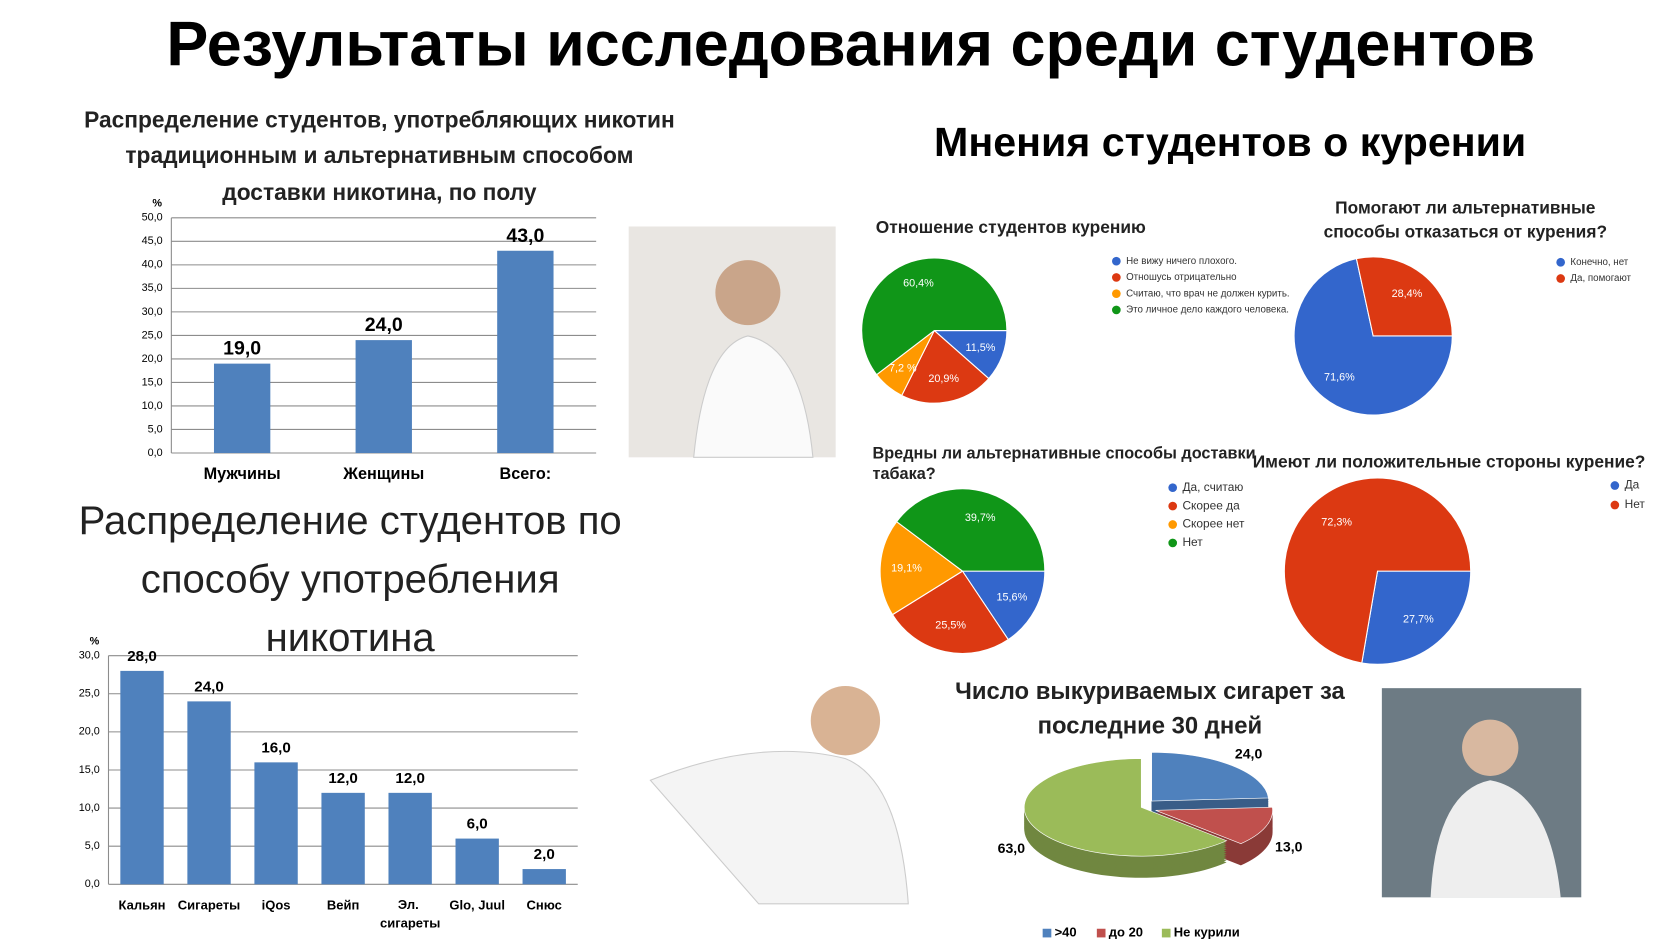 This screenshot has width=1680, height=945. Describe the element at coordinates (152, 241) in the screenshot. I see `y-tick-label: 45,0` at that location.